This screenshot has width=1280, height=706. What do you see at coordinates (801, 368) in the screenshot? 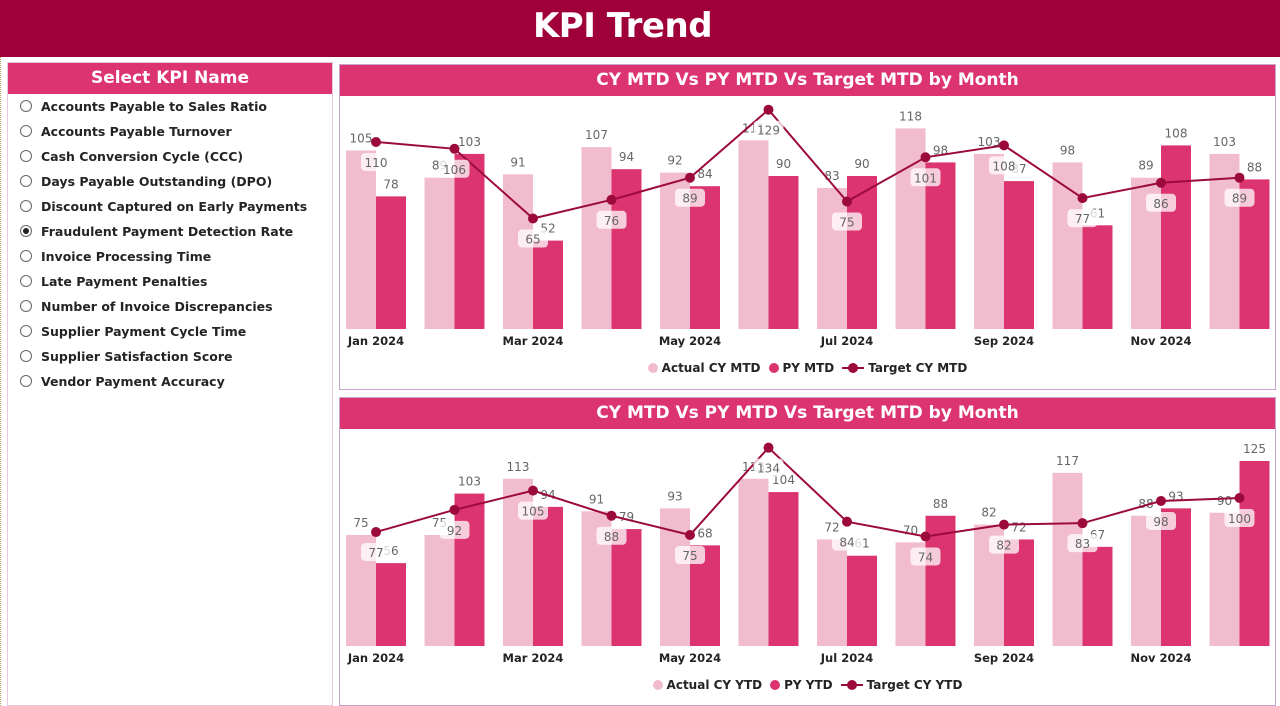
I see `legend-item-py: PY MTD` at bounding box center [801, 368].